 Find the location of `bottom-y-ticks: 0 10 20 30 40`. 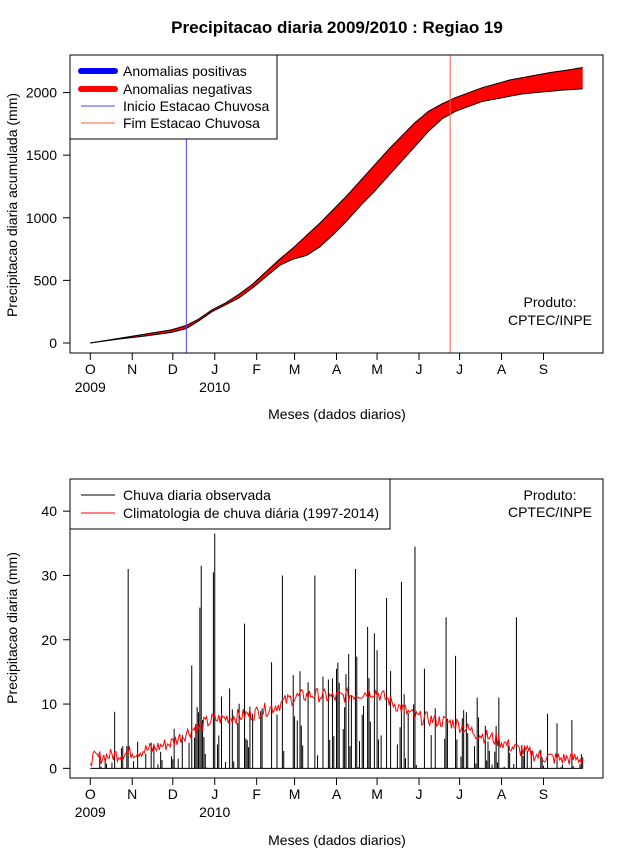

bottom-y-ticks: 0 10 20 30 40 is located at coordinates (55, 639).